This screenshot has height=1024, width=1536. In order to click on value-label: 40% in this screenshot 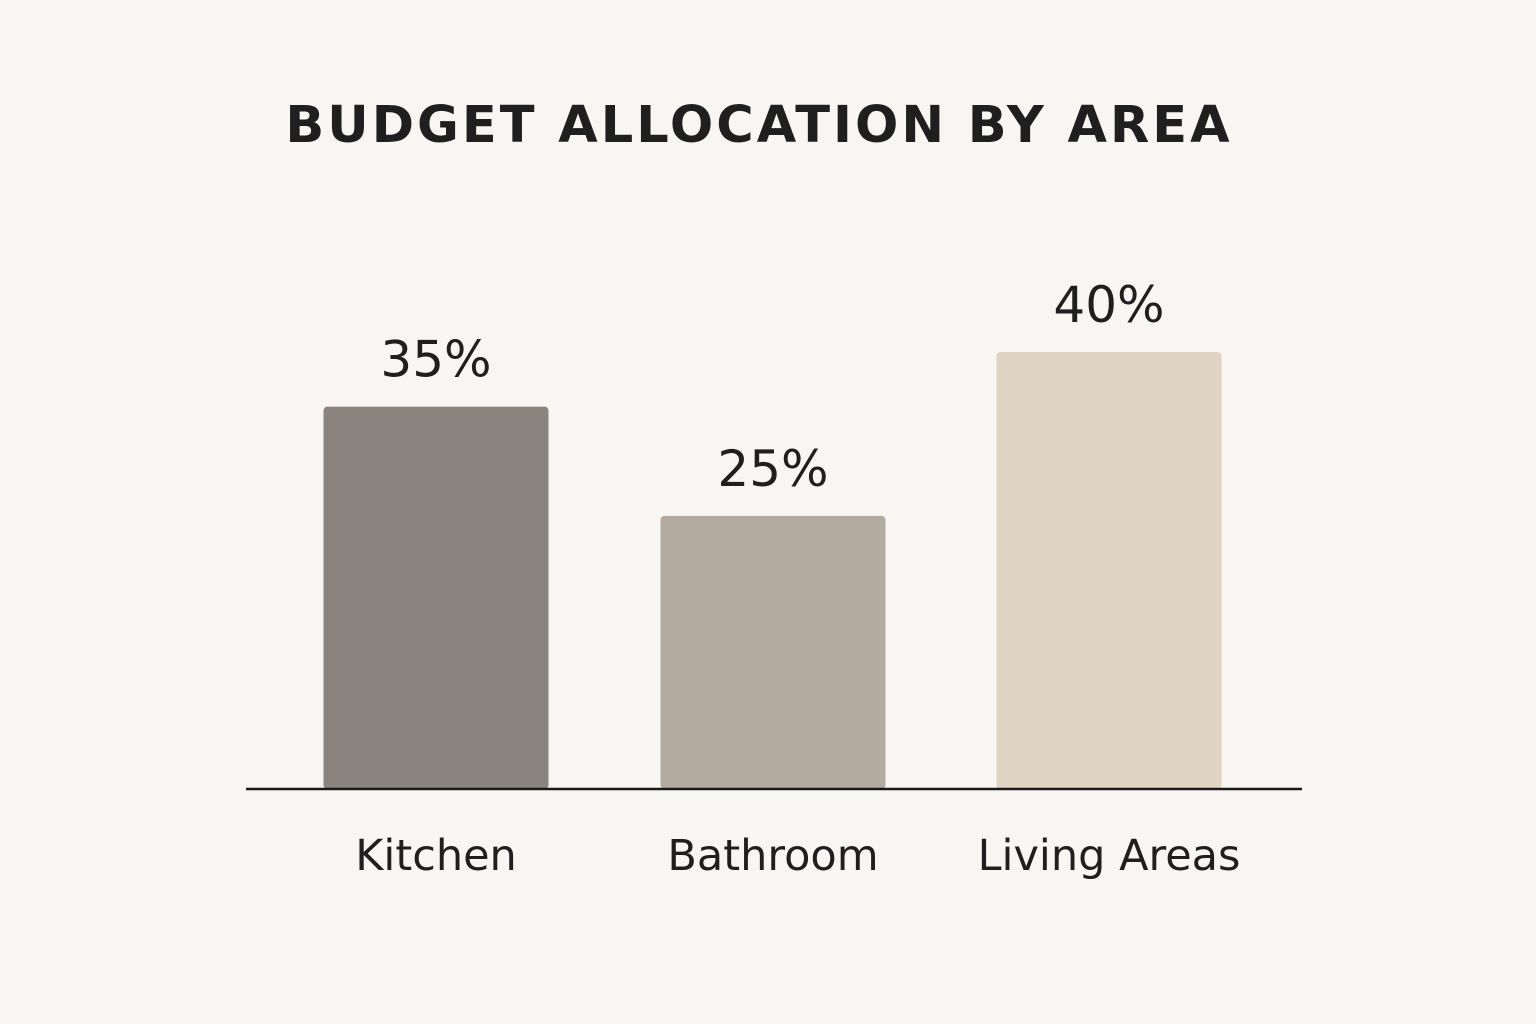, I will do `click(1108, 305)`.